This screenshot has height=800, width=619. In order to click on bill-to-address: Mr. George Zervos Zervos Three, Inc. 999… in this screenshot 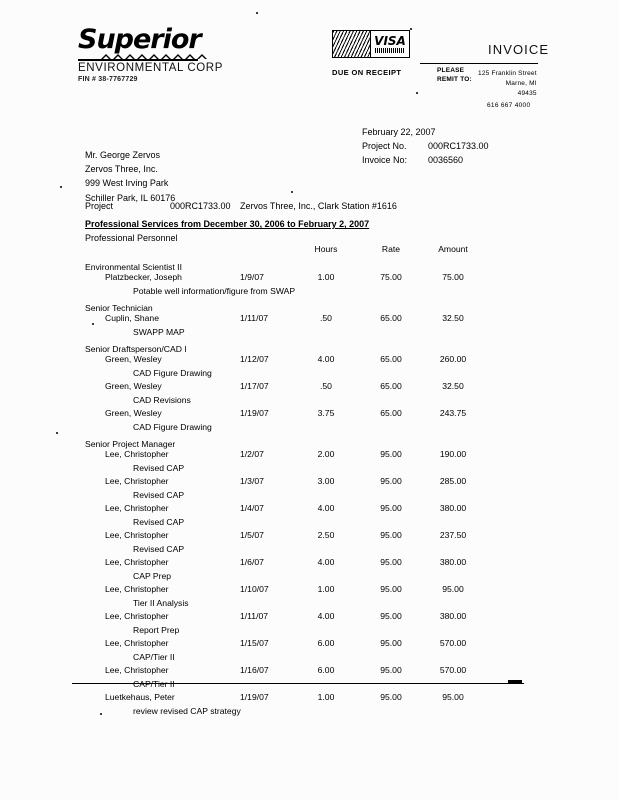, I will do `click(130, 176)`.